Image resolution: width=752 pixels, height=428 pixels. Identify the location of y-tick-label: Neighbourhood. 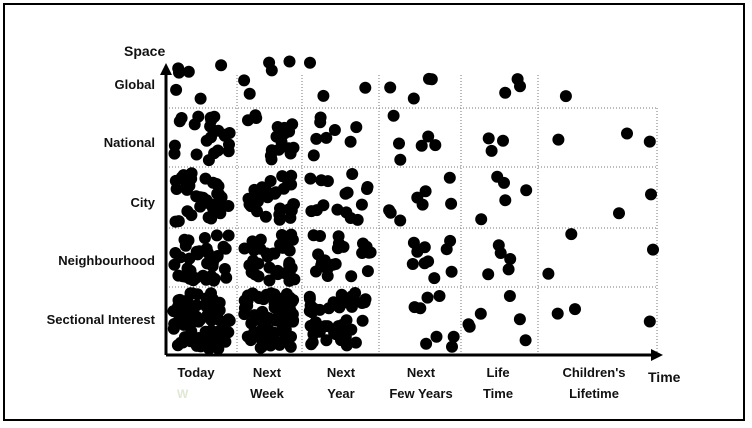
(106, 260).